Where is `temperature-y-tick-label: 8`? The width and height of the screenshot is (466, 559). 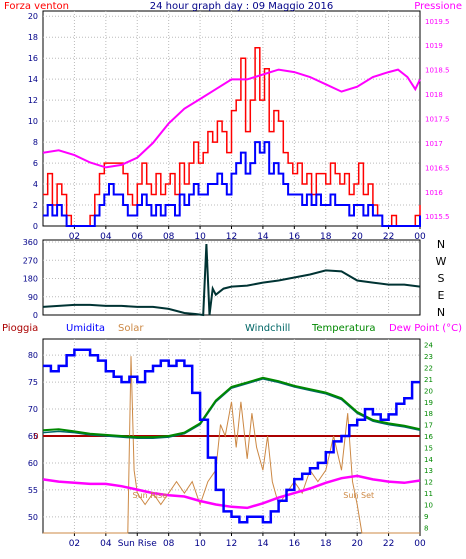 temperature-y-tick-label: 8 is located at coordinates (426, 528).